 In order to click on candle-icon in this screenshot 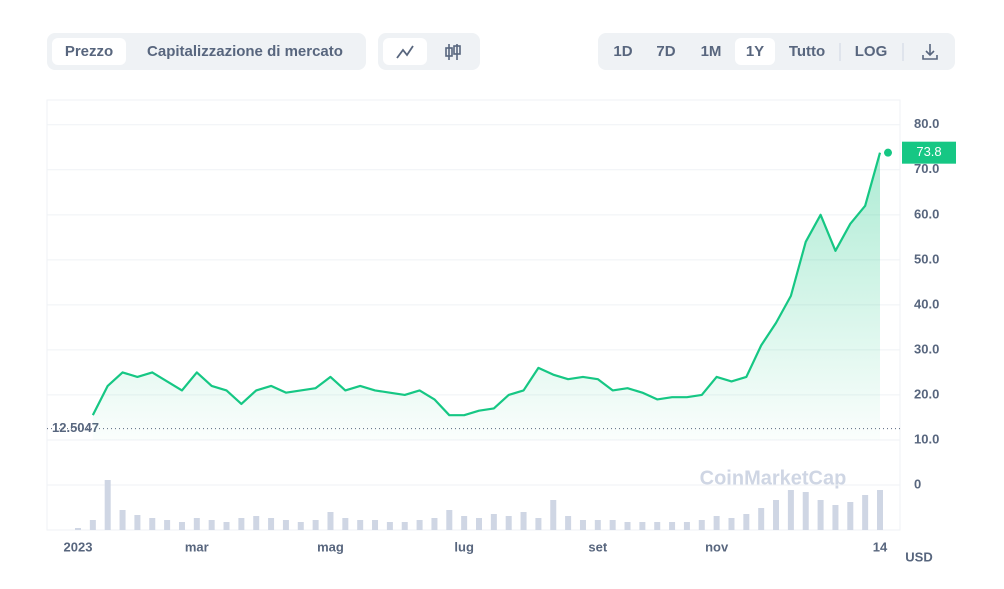, I will do `click(453, 52)`.